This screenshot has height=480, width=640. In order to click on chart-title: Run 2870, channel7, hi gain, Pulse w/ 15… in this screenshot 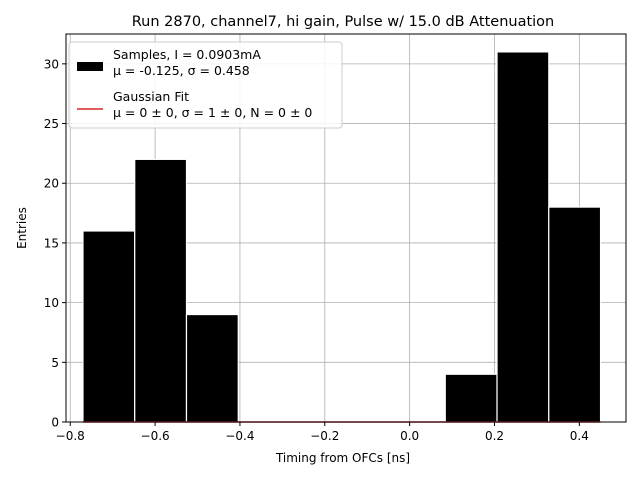, I will do `click(343, 22)`.